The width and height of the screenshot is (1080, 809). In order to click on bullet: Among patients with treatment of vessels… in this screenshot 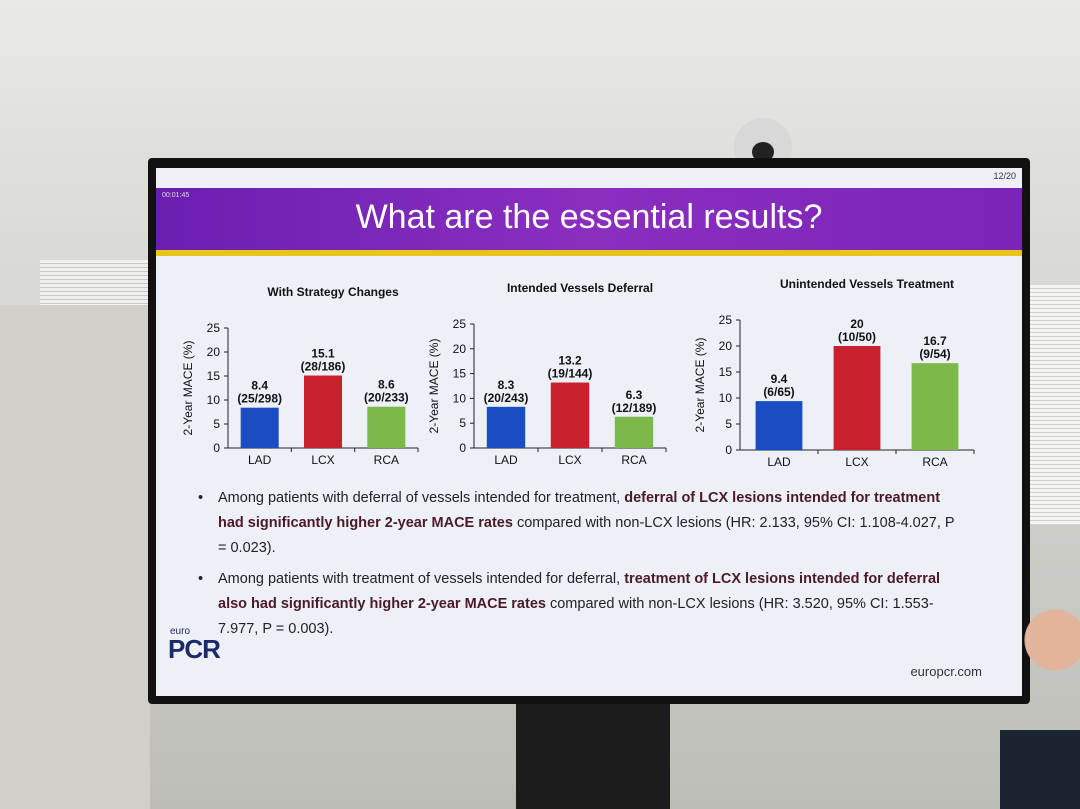, I will do `click(576, 604)`.